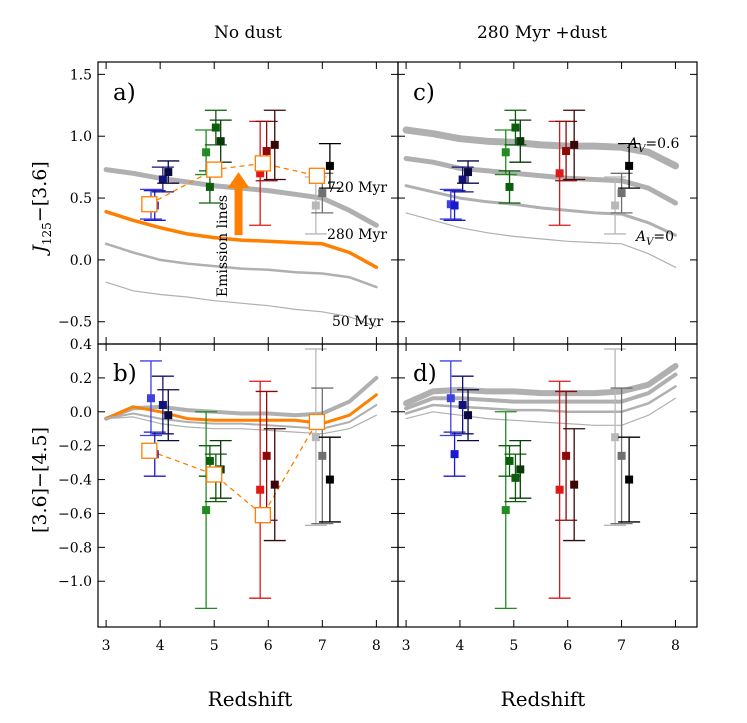  Describe the element at coordinates (238, 212) in the screenshot. I see `emission-arrow-shaft` at that location.